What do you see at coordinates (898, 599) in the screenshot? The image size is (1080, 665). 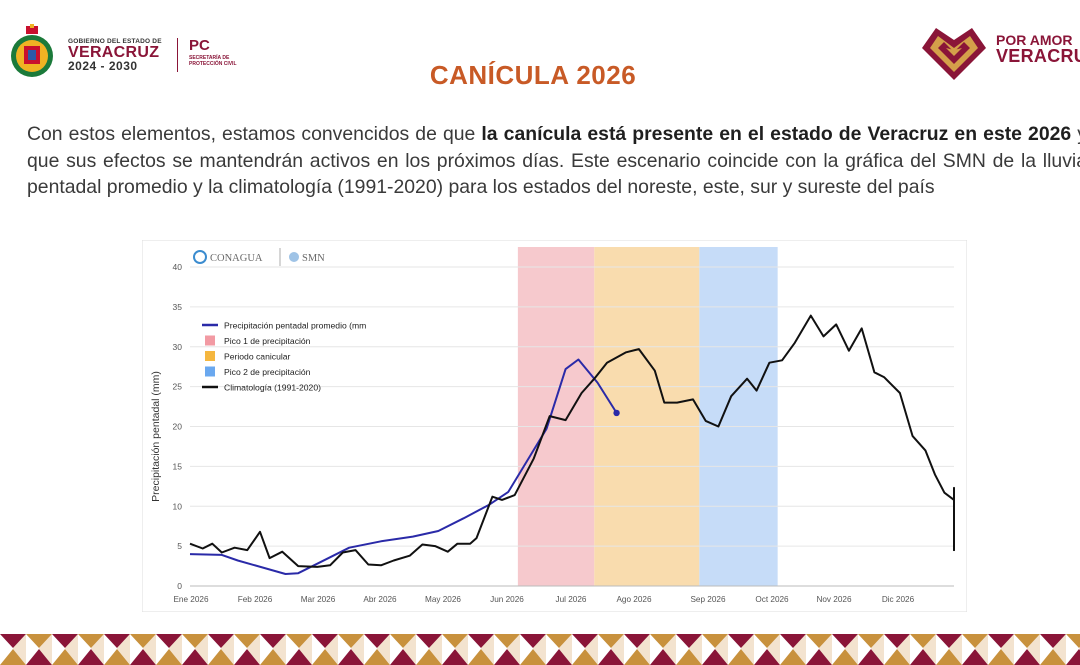 I see `x-tick-label: Dic 2026` at bounding box center [898, 599].